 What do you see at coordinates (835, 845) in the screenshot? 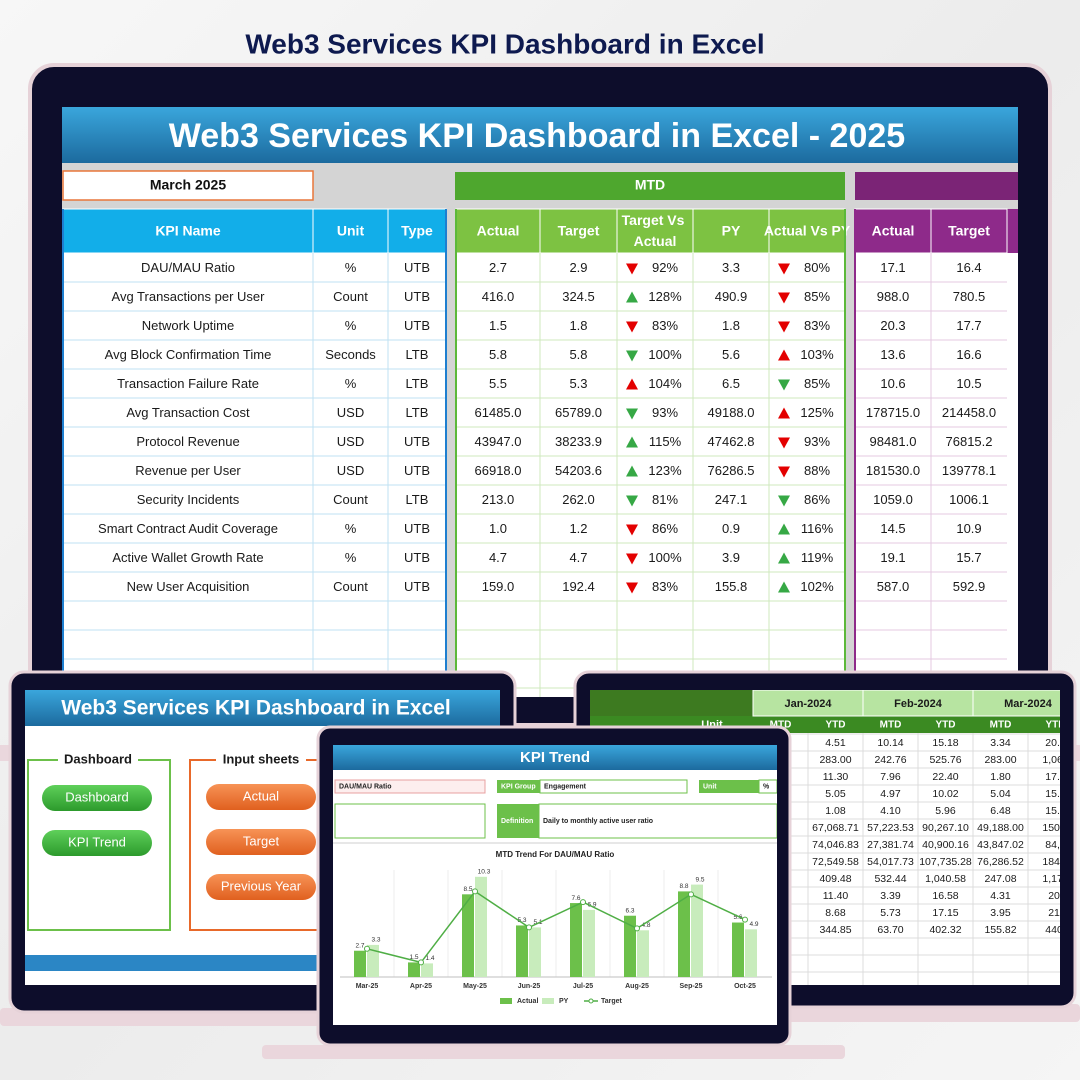
I see `cell-value: 74,046.83` at bounding box center [835, 845].